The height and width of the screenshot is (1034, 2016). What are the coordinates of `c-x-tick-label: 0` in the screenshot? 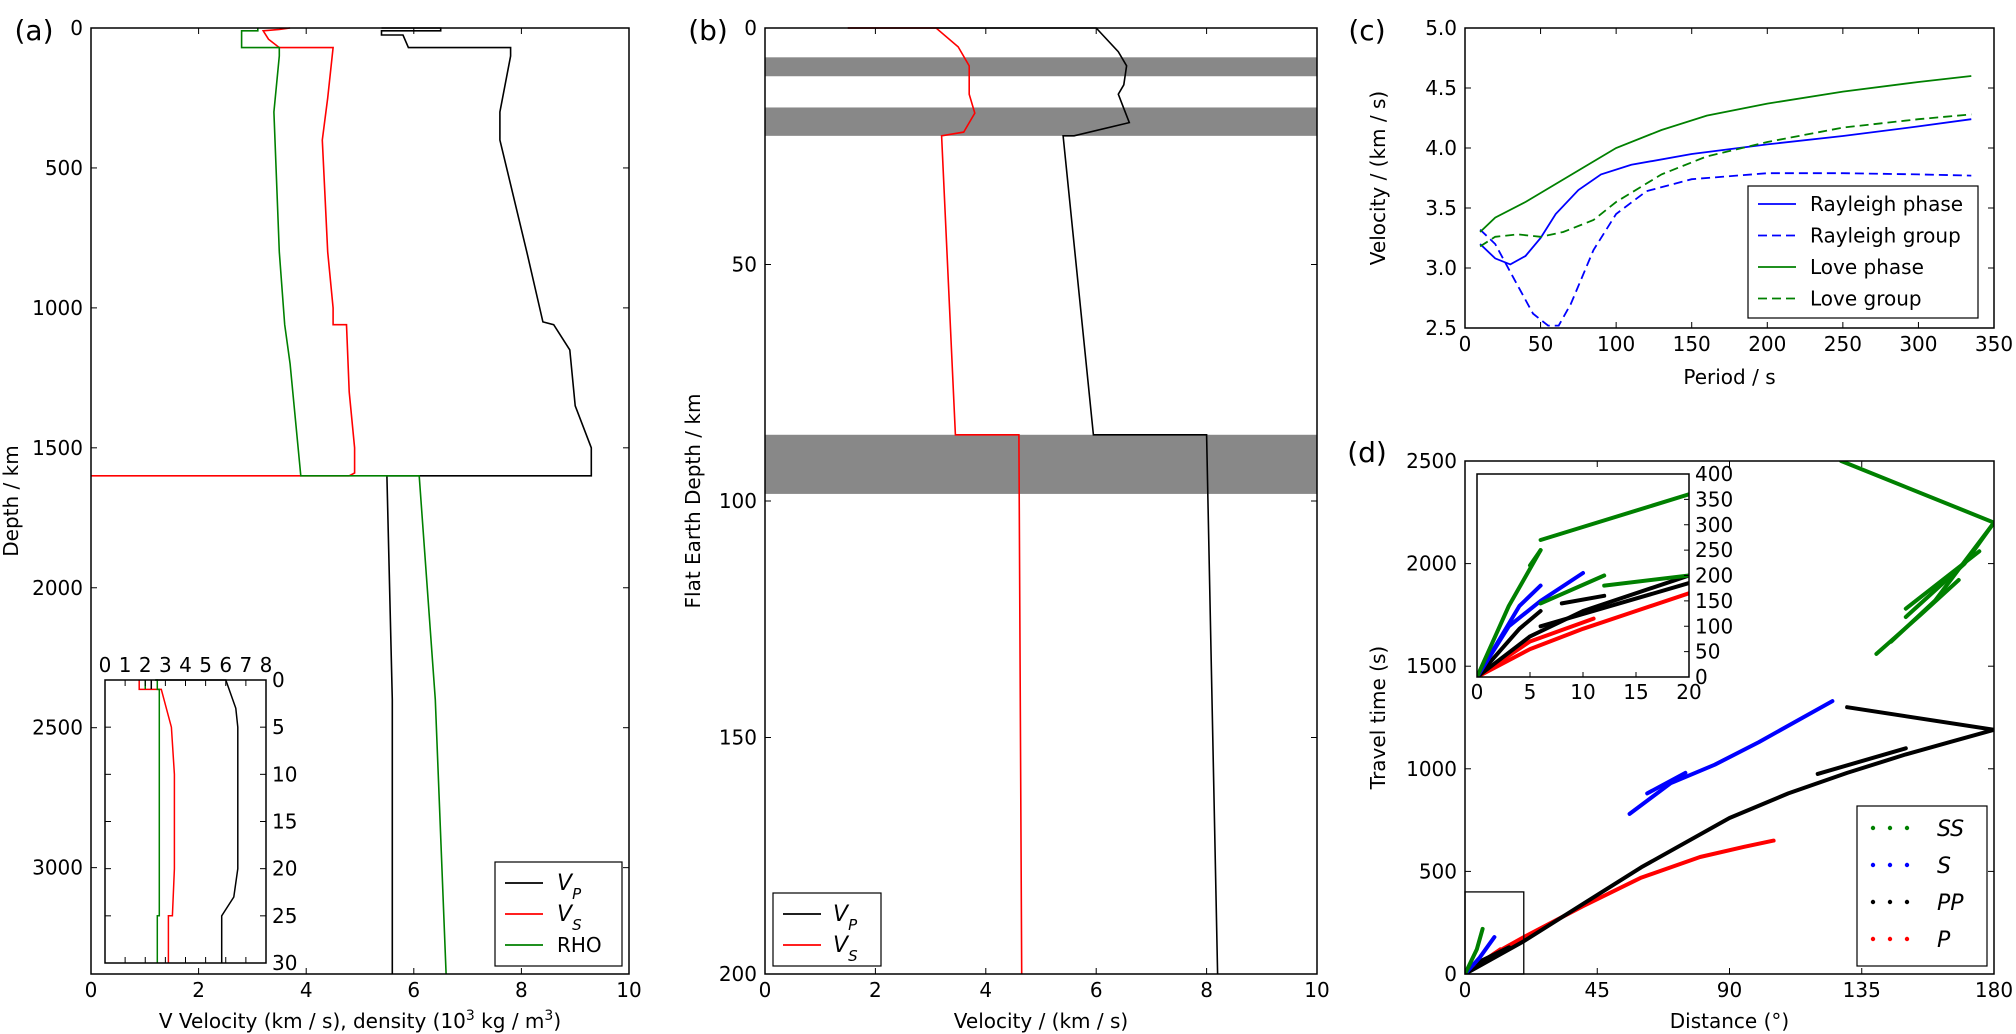 It's located at (1465, 344).